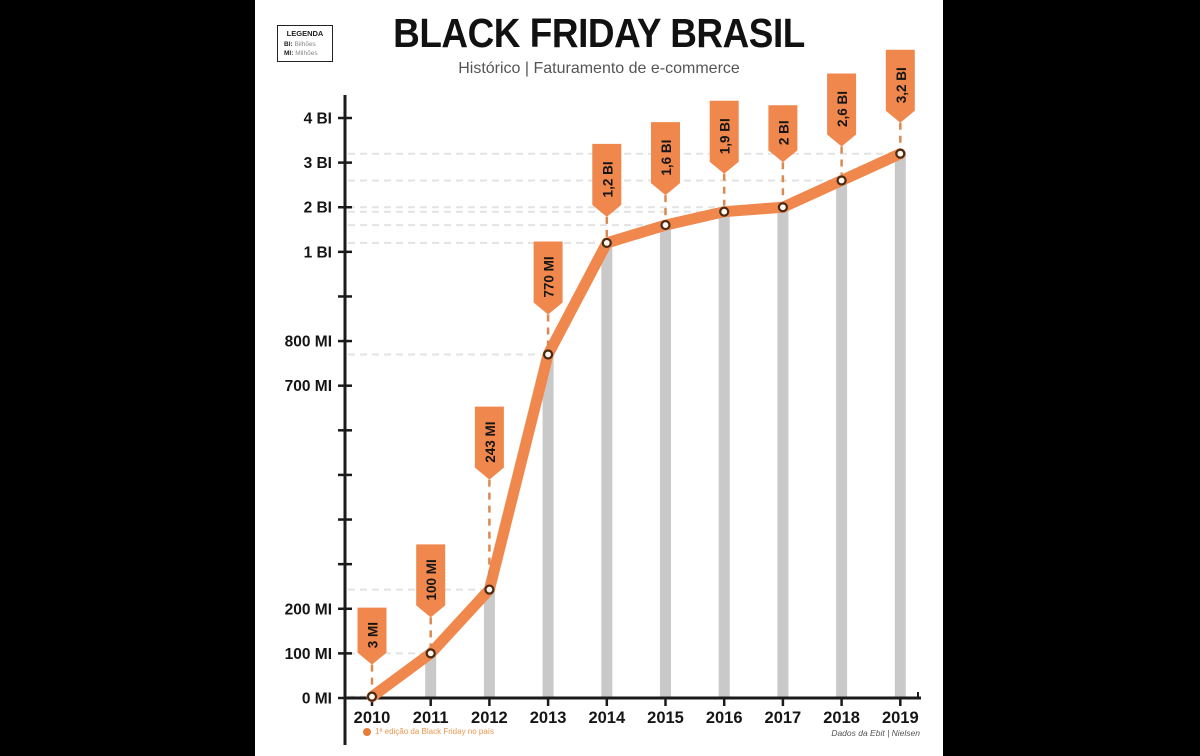 This screenshot has height=756, width=1200. I want to click on flag-label: 2,6 BI, so click(842, 109).